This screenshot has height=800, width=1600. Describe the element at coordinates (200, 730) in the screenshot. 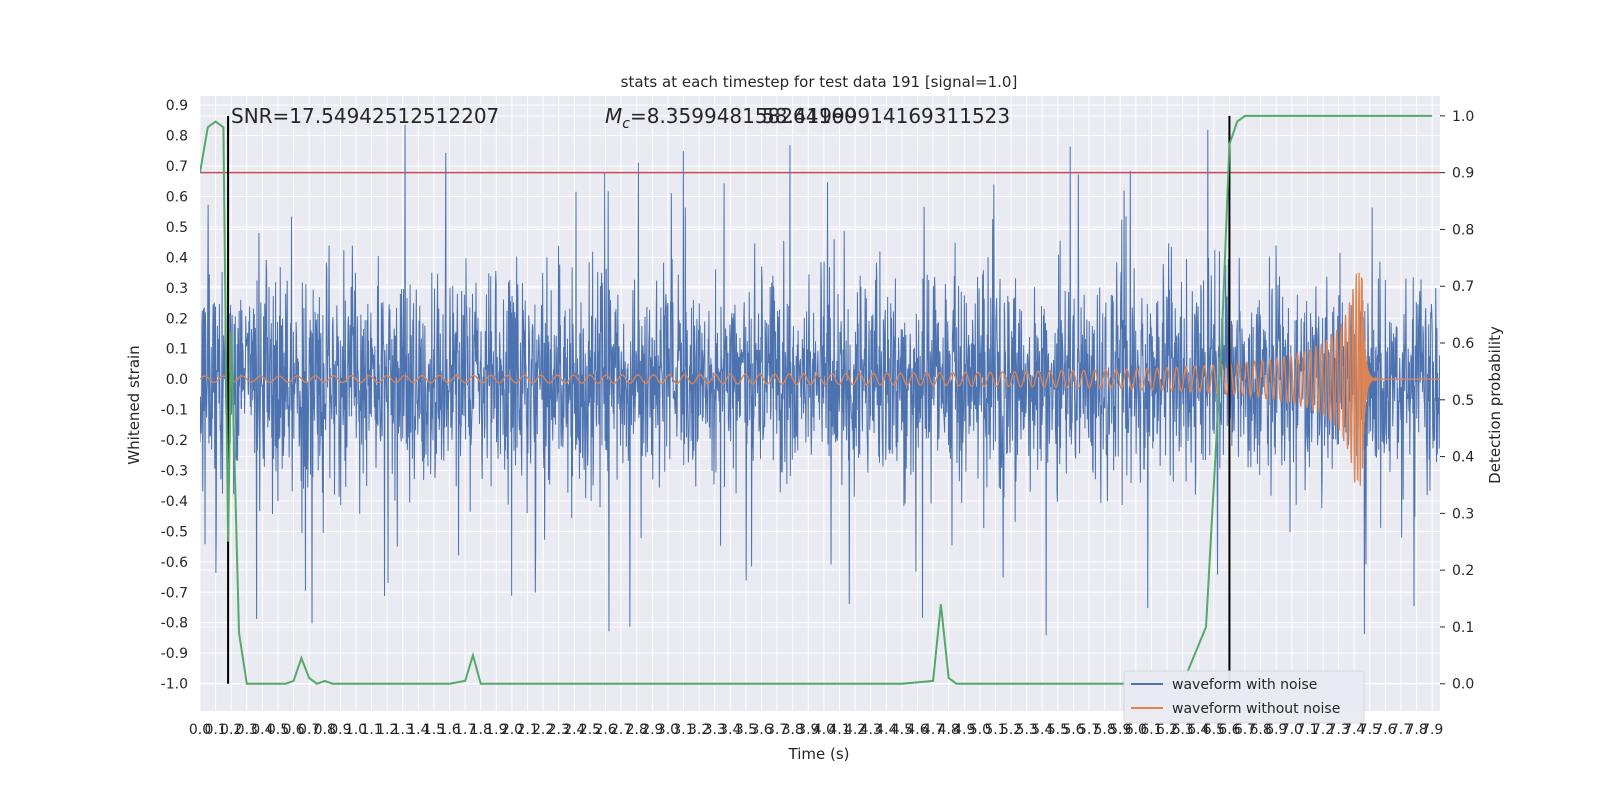

I see `x-tick-label: 0.0` at that location.